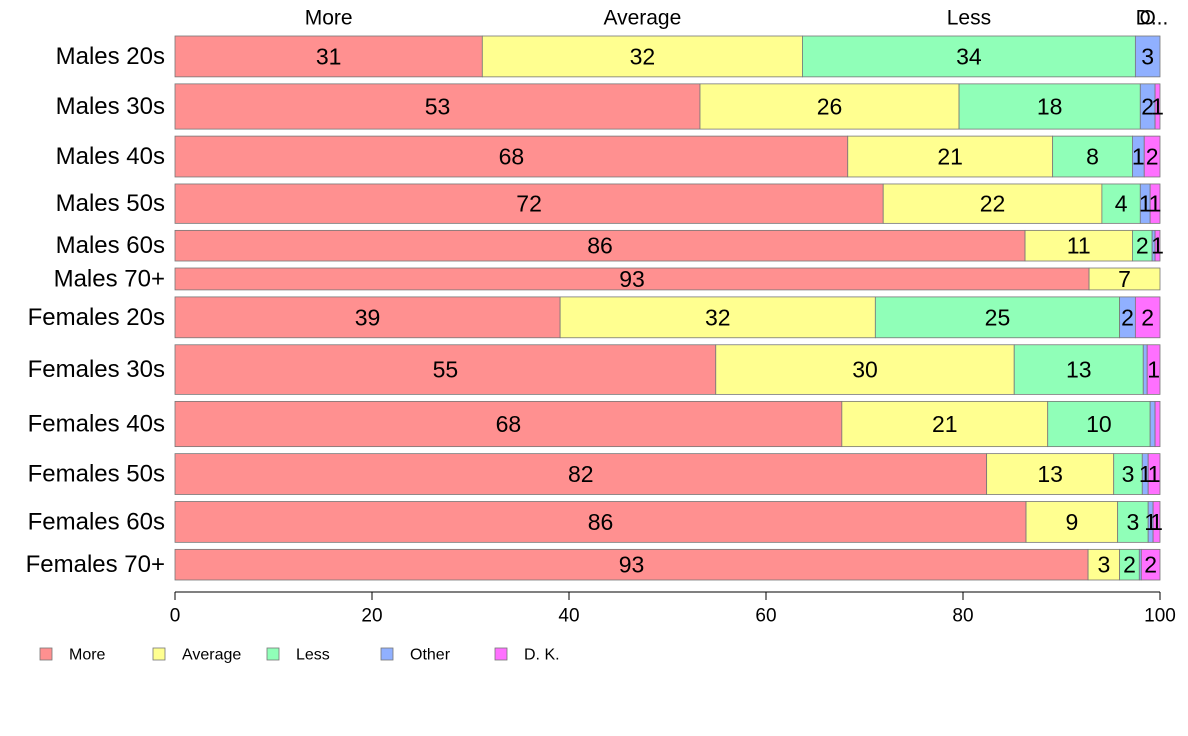 The height and width of the screenshot is (736, 1188). What do you see at coordinates (1078, 369) in the screenshot?
I see `bar-females-30s-less` at bounding box center [1078, 369].